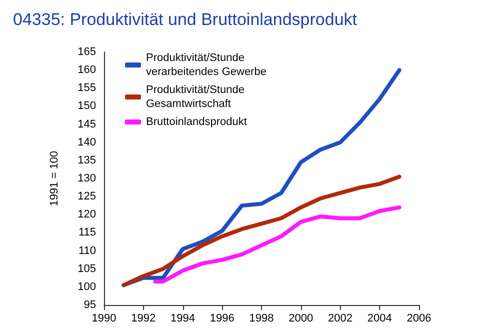  Describe the element at coordinates (196, 122) in the screenshot. I see `legend-label: Bruttoinlandsprodukt` at that location.